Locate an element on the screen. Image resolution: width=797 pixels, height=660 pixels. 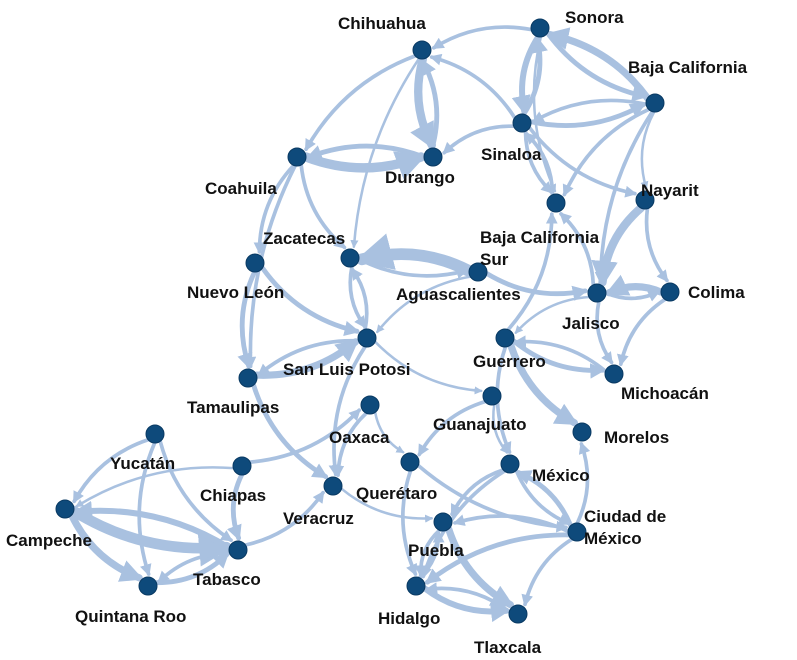
node-label-line: Tamaulipas is located at coordinates (233, 407).